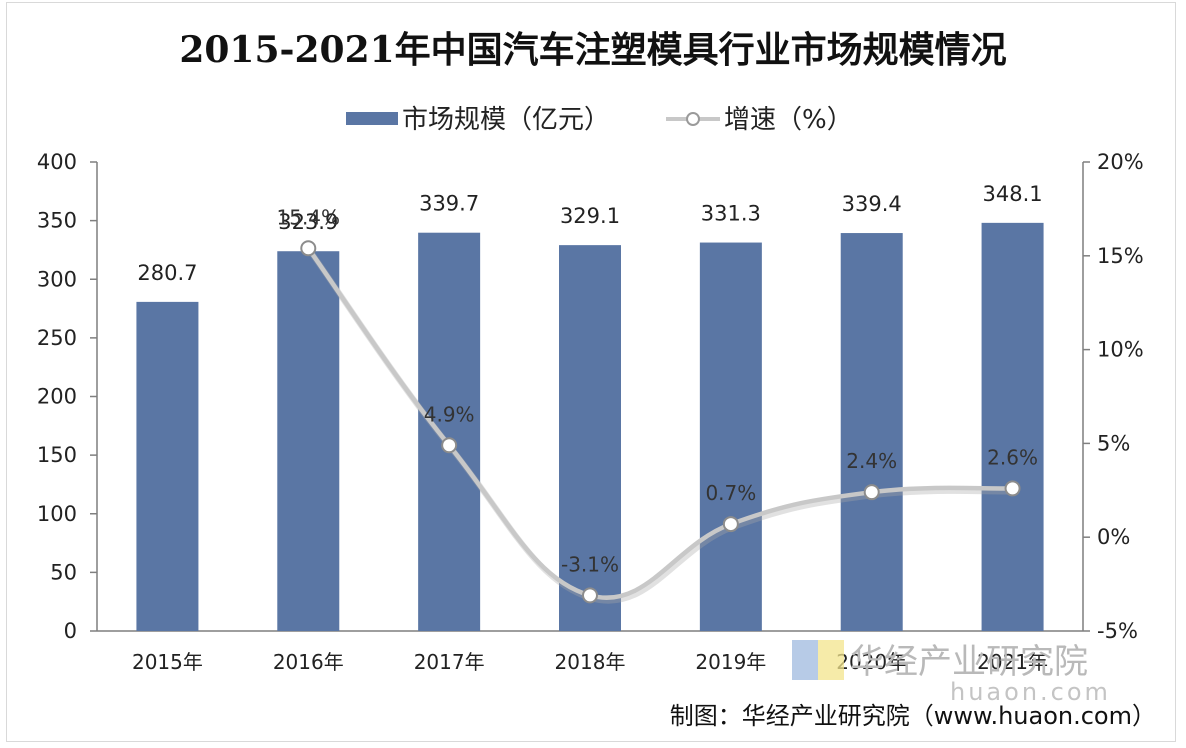 The height and width of the screenshot is (748, 1186). I want to click on legend: 市场规模（亿元） 增速（%）, so click(599, 120).